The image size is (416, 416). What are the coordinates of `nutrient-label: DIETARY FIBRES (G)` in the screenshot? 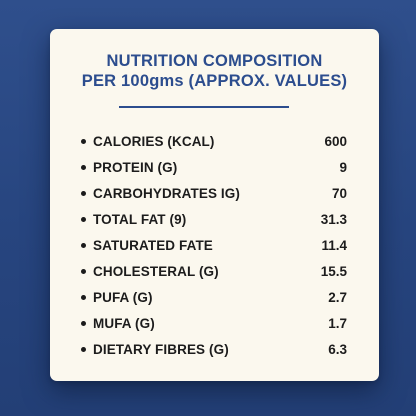 It's located at (161, 349).